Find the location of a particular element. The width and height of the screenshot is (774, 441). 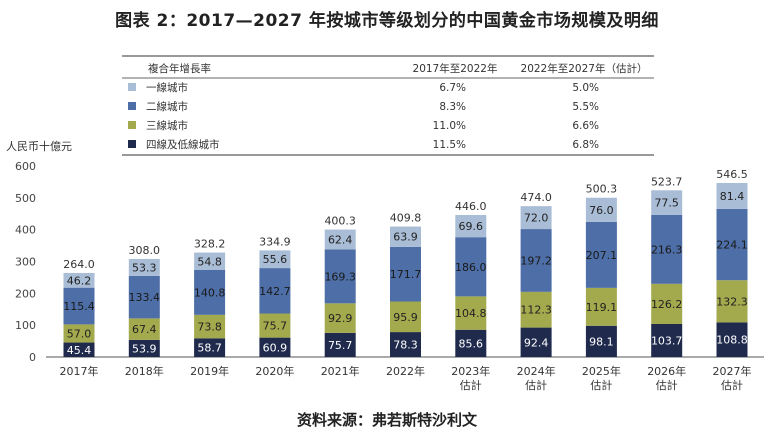

source-note: 资料来源：弗若斯特沙利文 is located at coordinates (386, 420).